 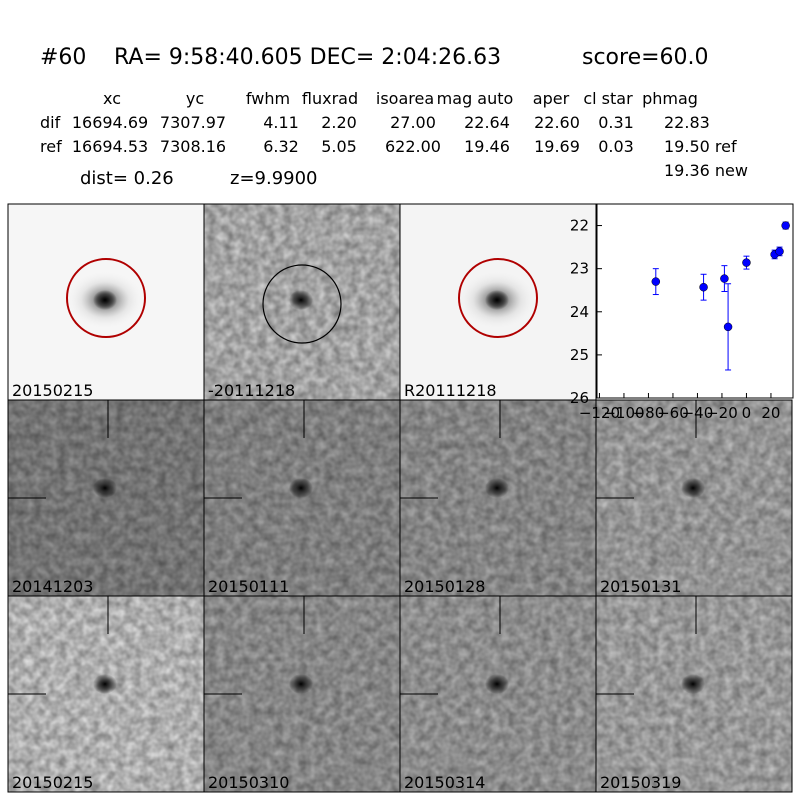 I want to click on y-tick-label: 26, so click(x=579, y=398).